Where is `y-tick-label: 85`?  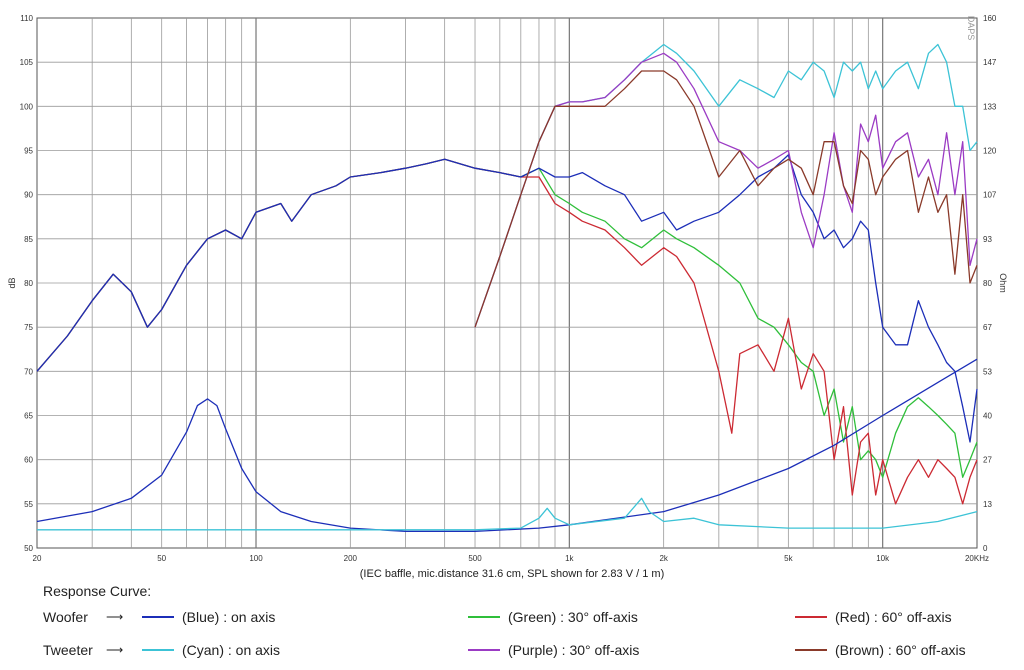
y-tick-label: 85 is located at coordinates (28, 239).